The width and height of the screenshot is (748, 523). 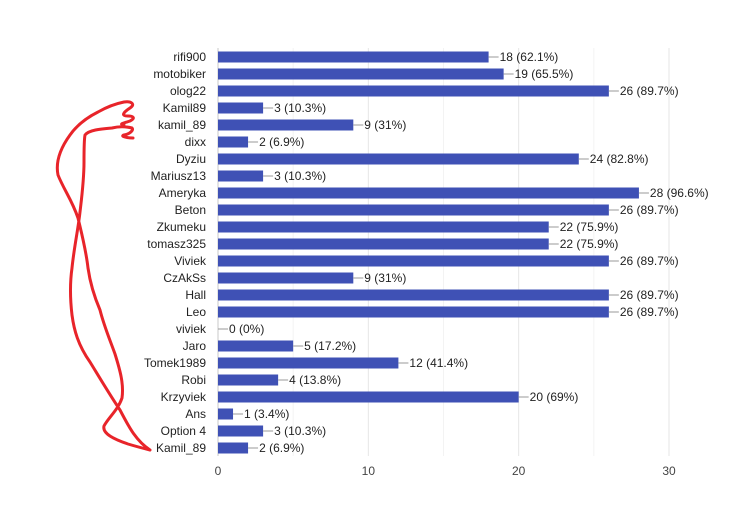 I want to click on category-label: Viviek, so click(x=190, y=261).